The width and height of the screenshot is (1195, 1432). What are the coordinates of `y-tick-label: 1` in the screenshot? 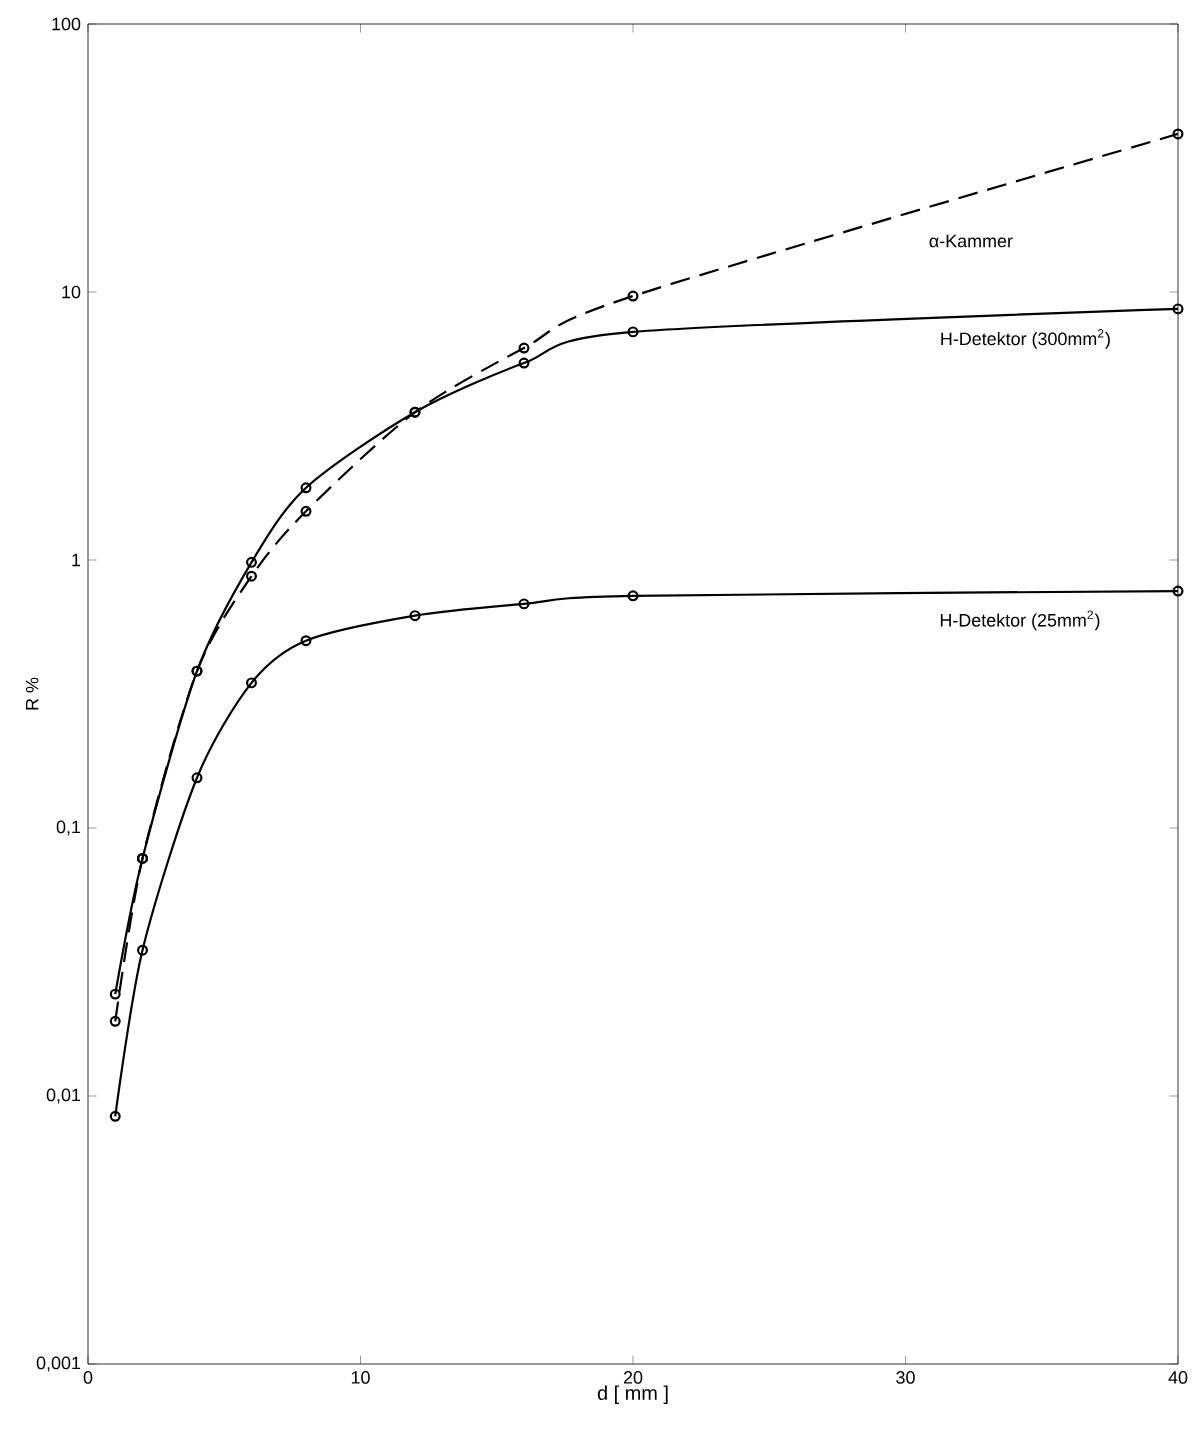 It's located at (76, 560).